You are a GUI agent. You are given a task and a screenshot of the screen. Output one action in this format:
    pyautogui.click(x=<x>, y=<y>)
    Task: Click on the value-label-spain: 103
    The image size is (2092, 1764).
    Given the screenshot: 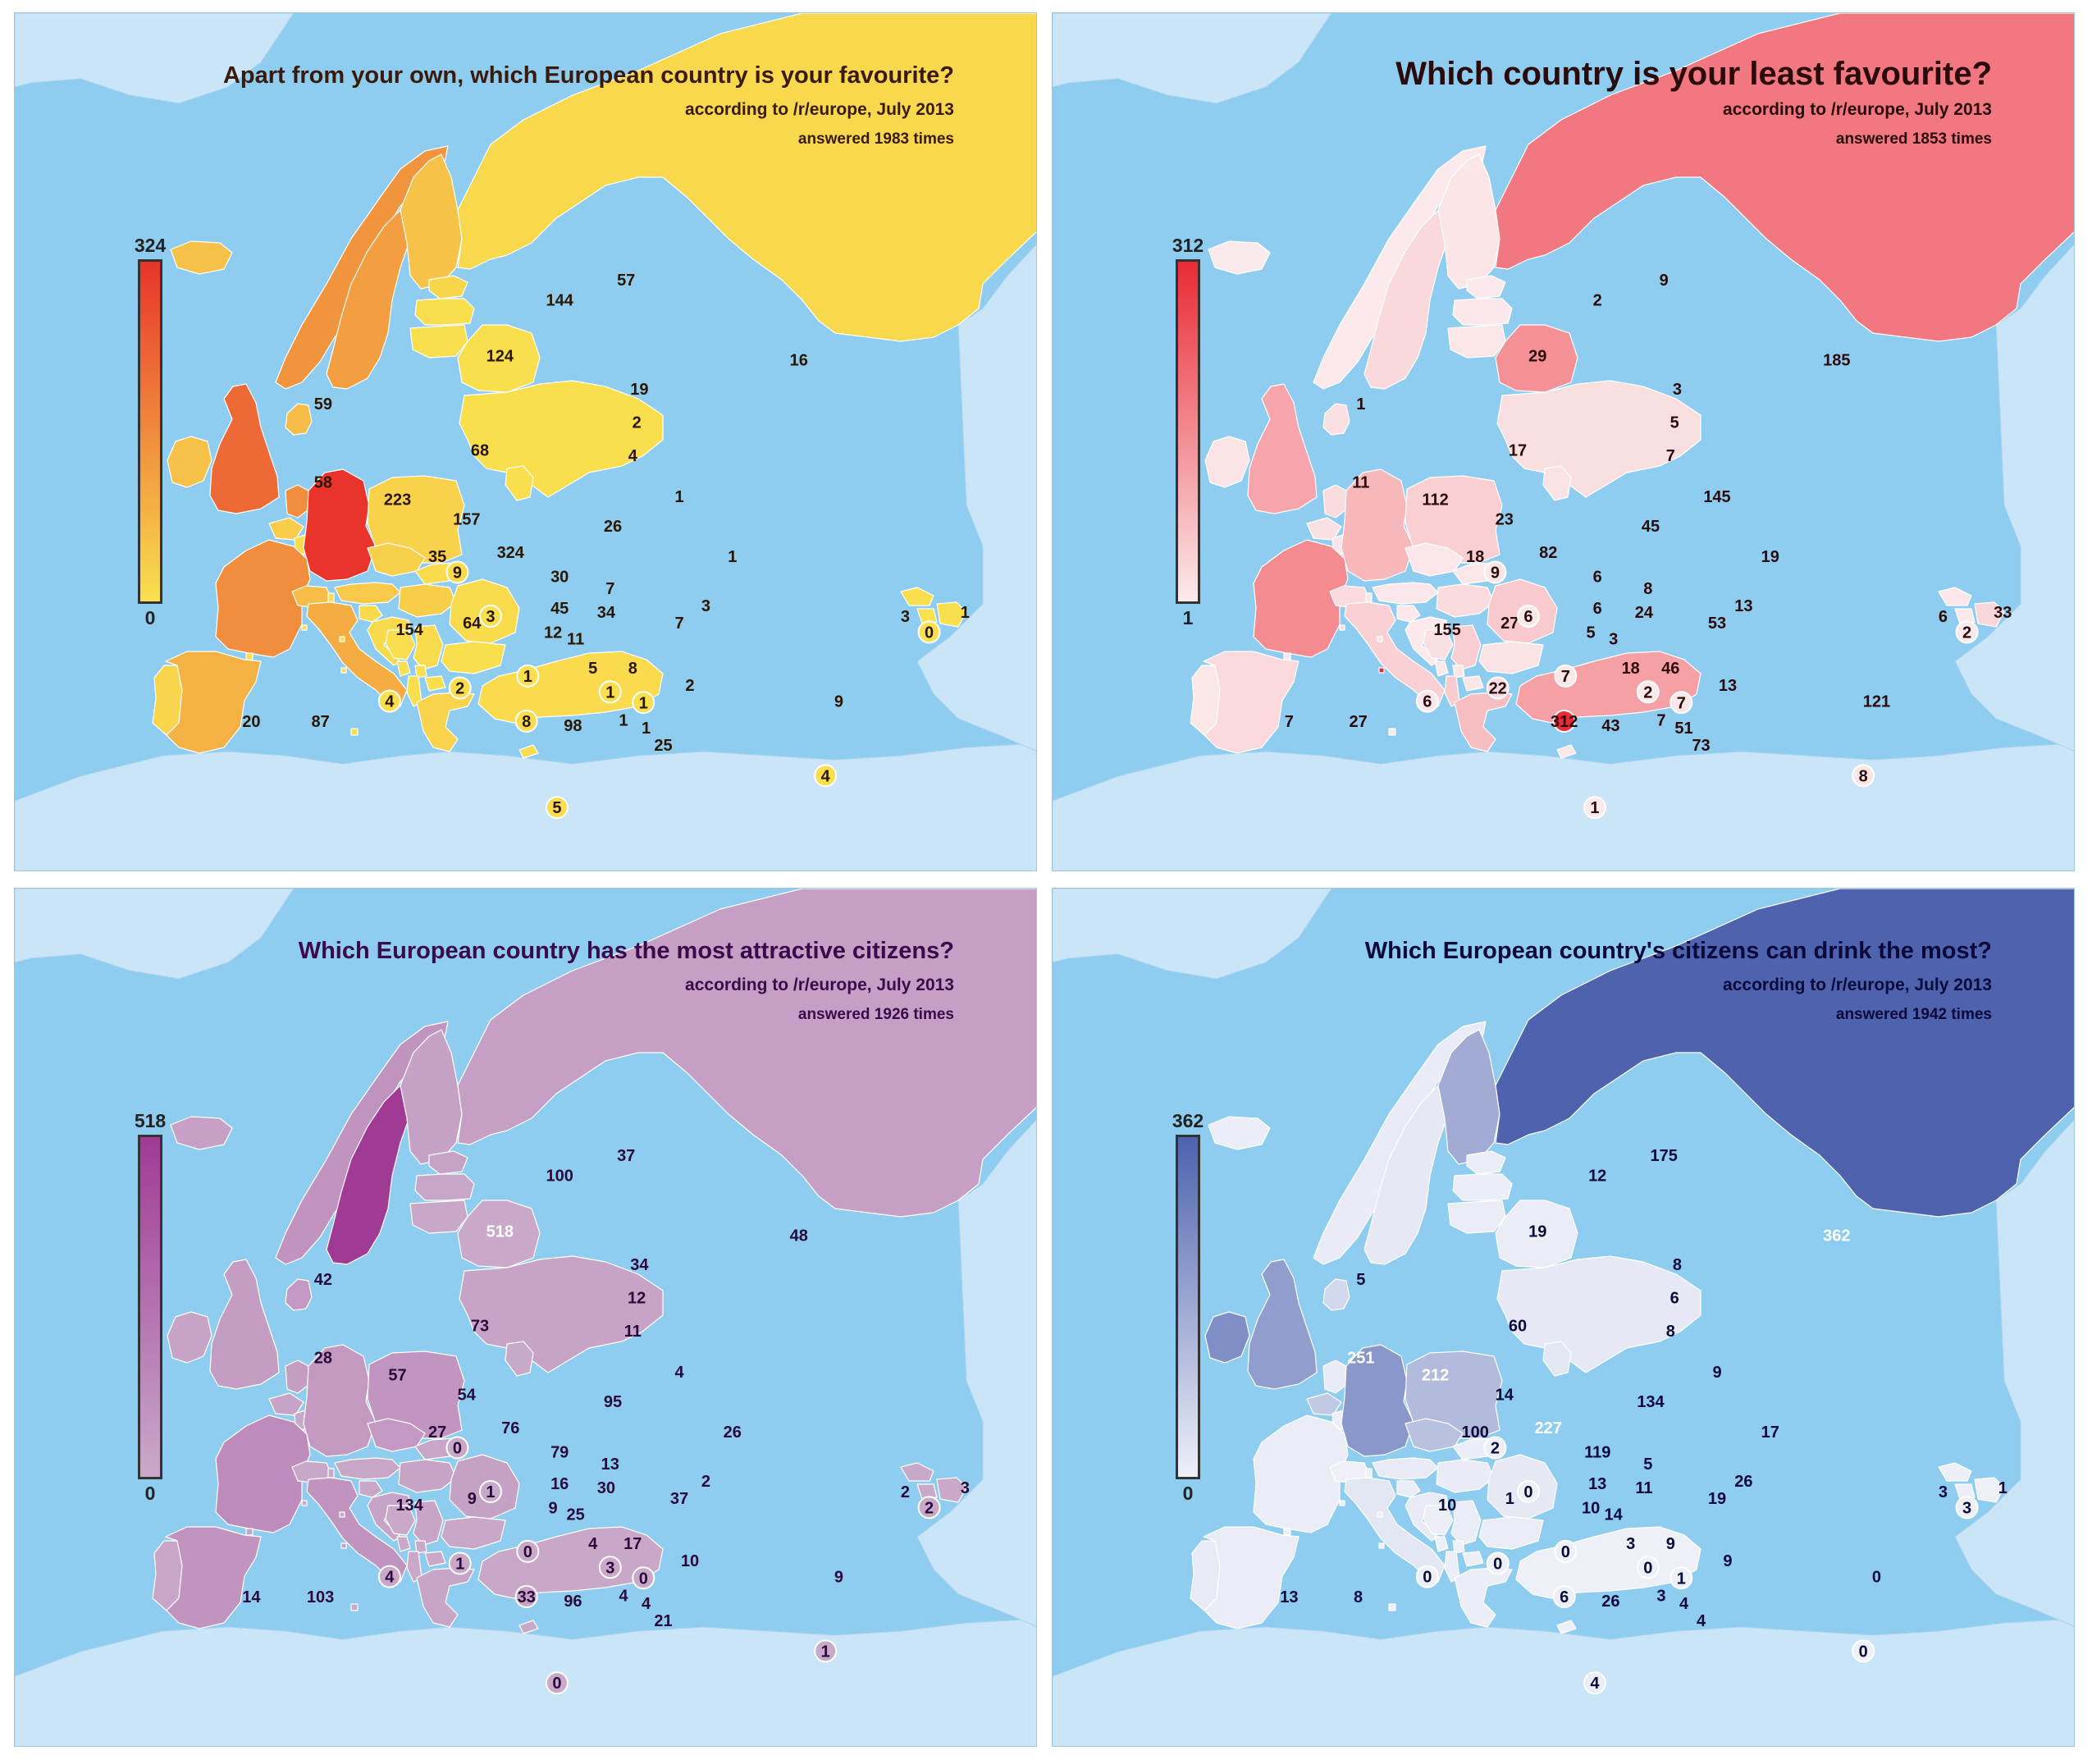 What is the action you would take?
    pyautogui.click(x=320, y=1597)
    